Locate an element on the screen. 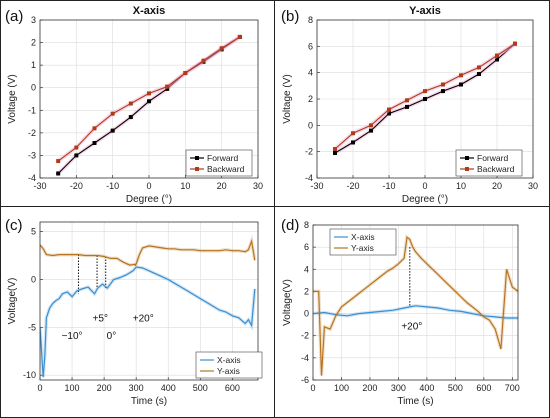  y-tick-label: -4 is located at coordinates (305, 358).